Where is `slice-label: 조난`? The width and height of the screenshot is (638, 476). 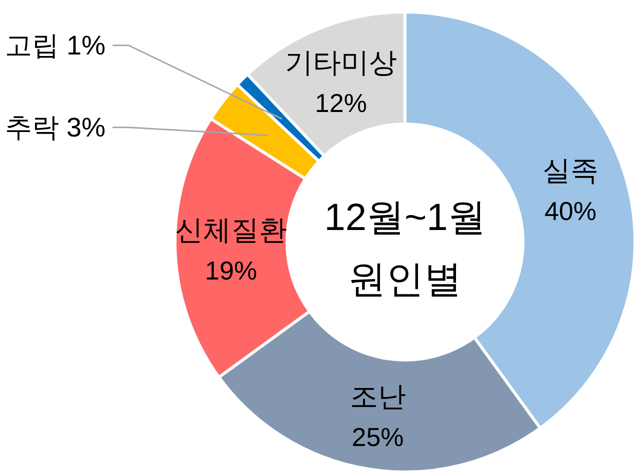
slice-label: 조난 is located at coordinates (378, 396).